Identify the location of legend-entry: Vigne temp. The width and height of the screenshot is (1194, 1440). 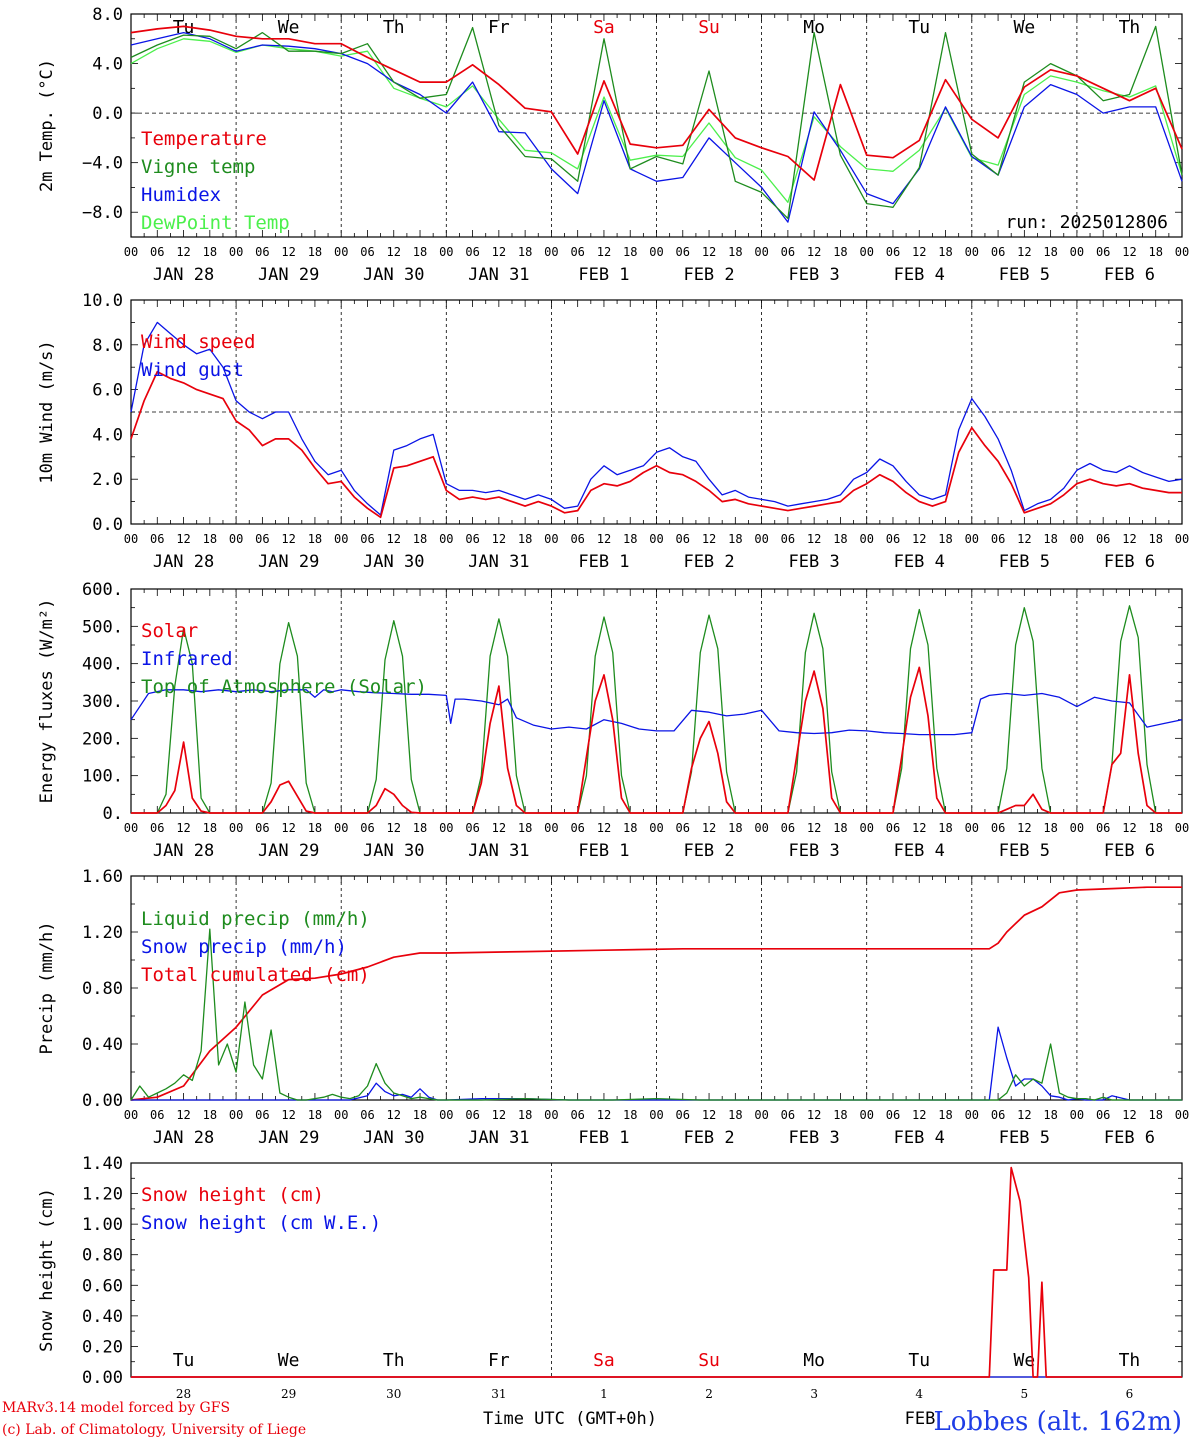
(198, 167).